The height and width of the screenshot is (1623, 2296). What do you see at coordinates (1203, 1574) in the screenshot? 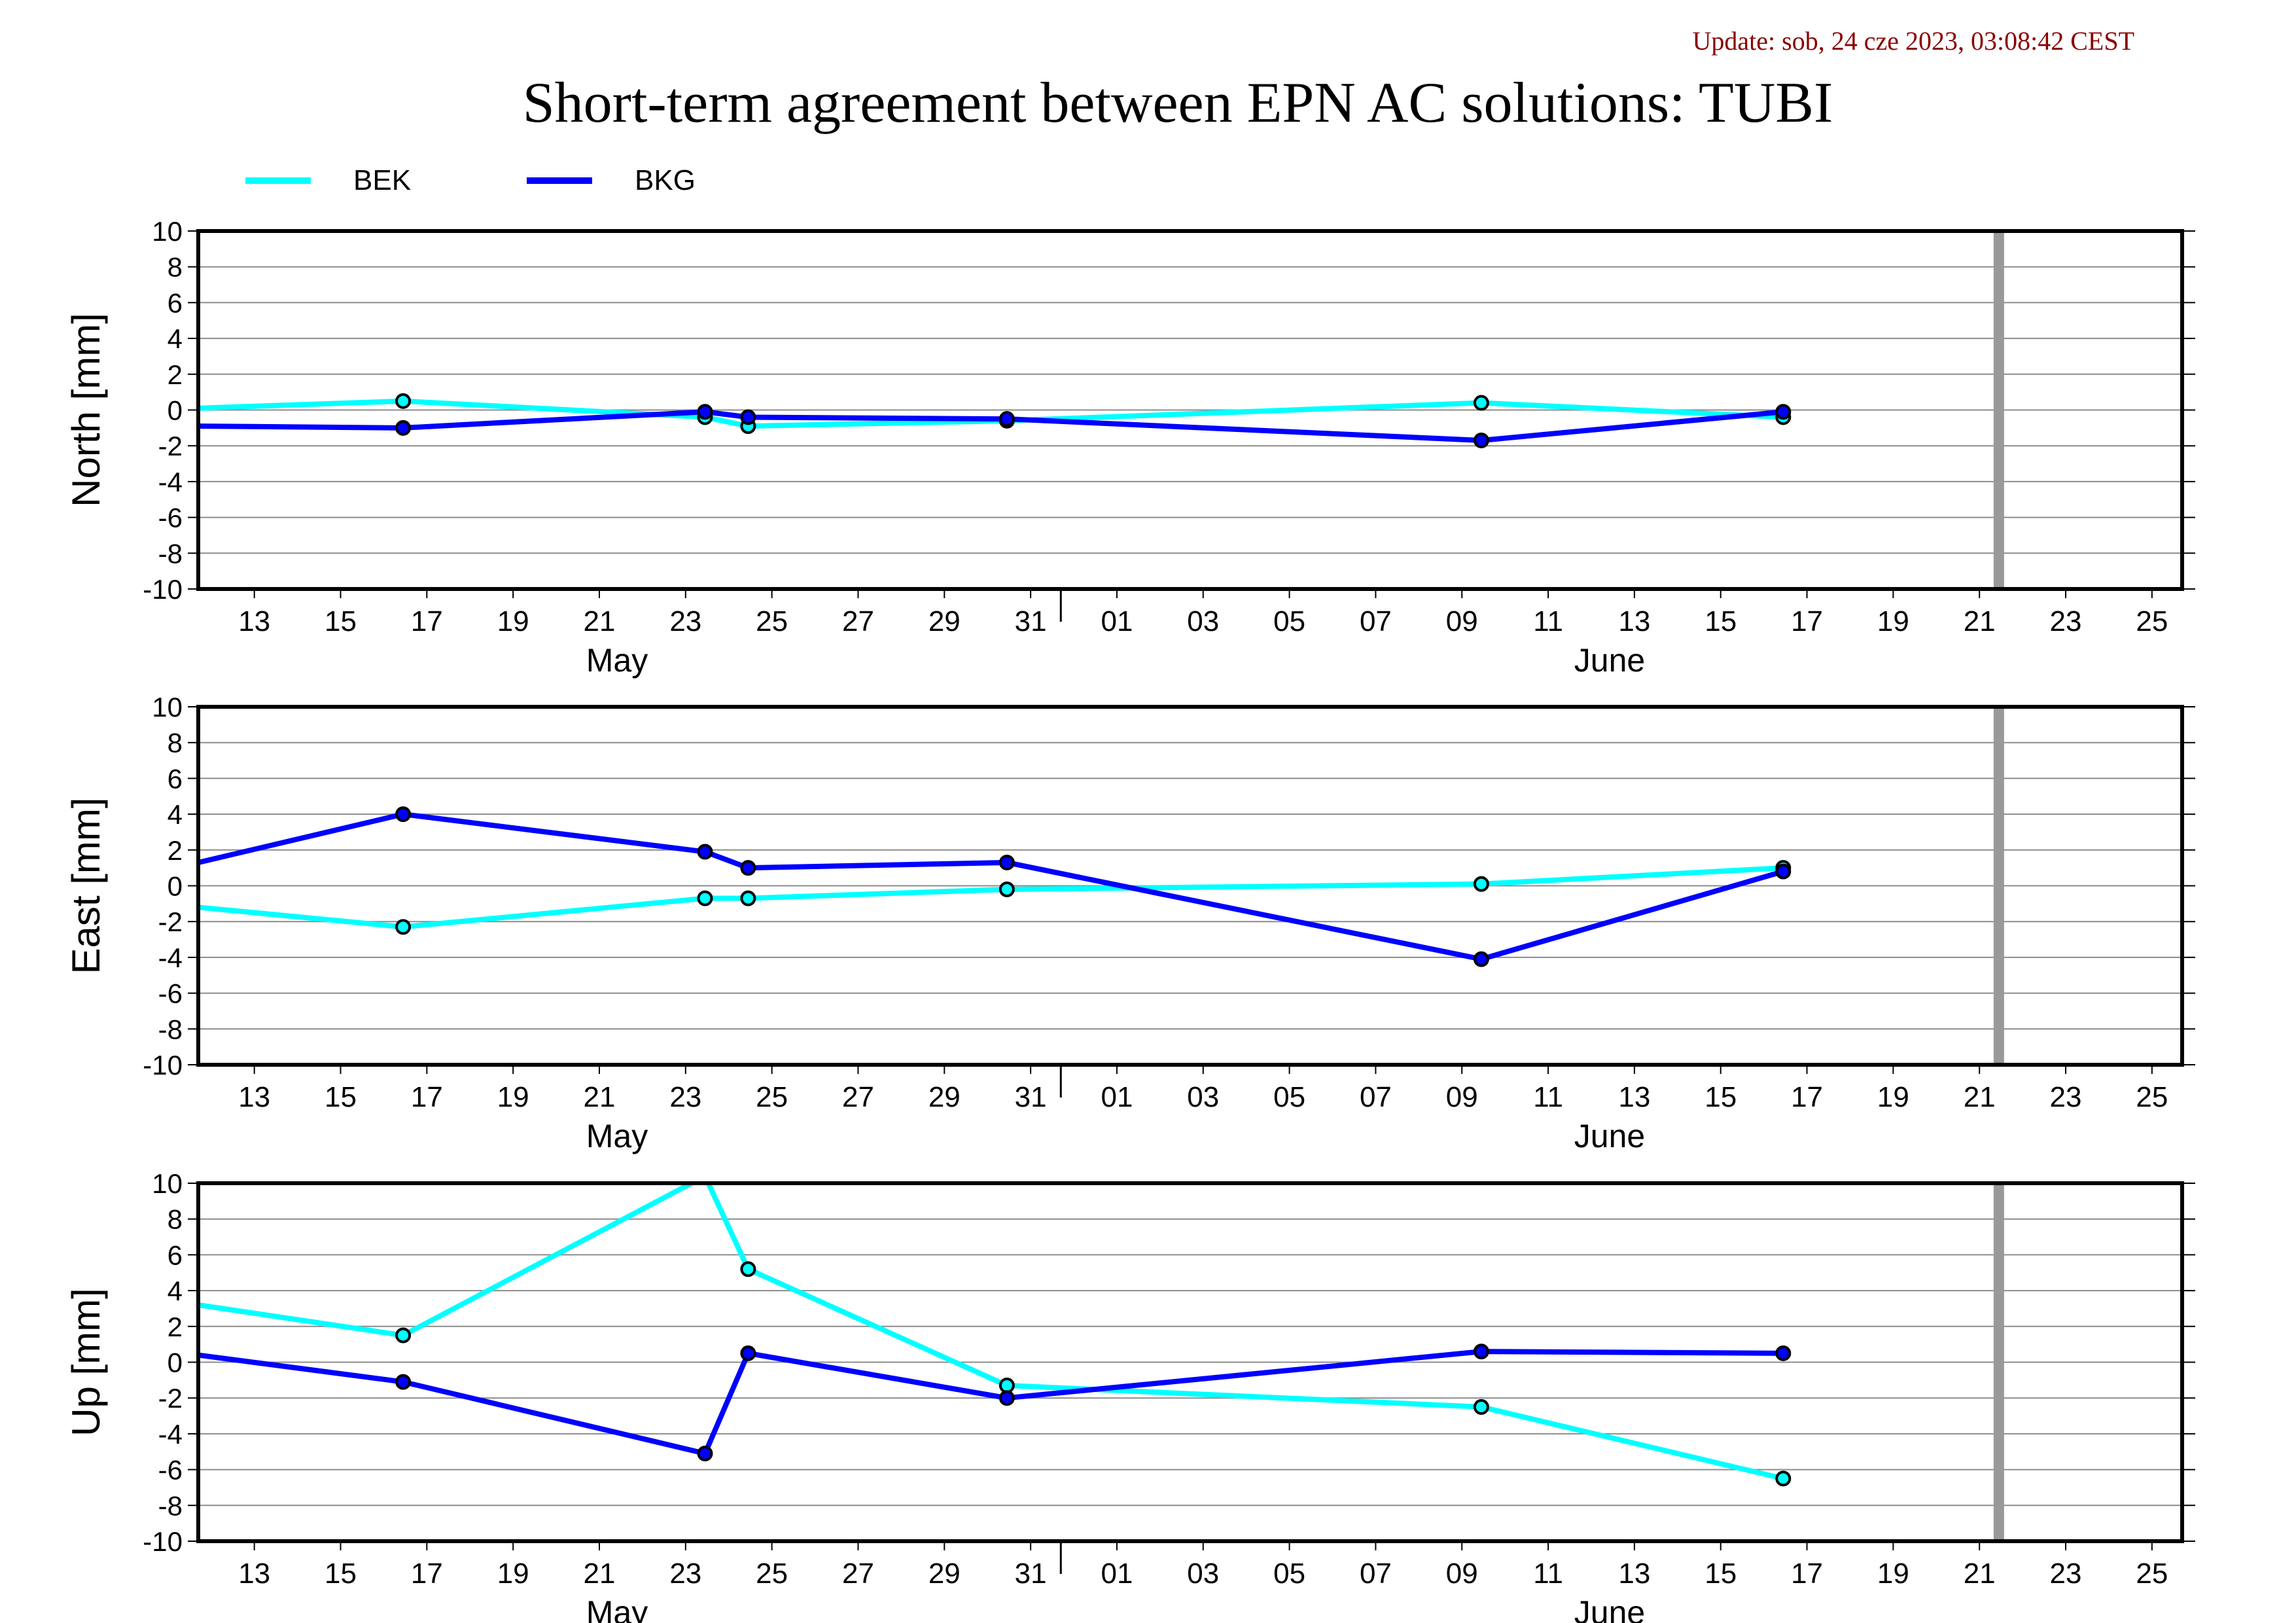
I see `x-tick-label: 03` at bounding box center [1203, 1574].